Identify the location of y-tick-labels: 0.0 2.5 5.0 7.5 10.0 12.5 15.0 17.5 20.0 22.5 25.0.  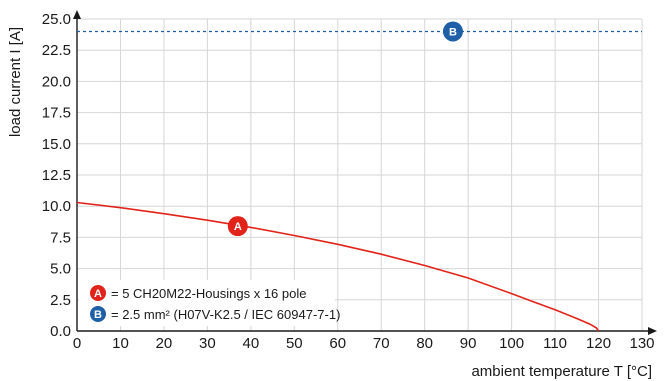
(56, 175).